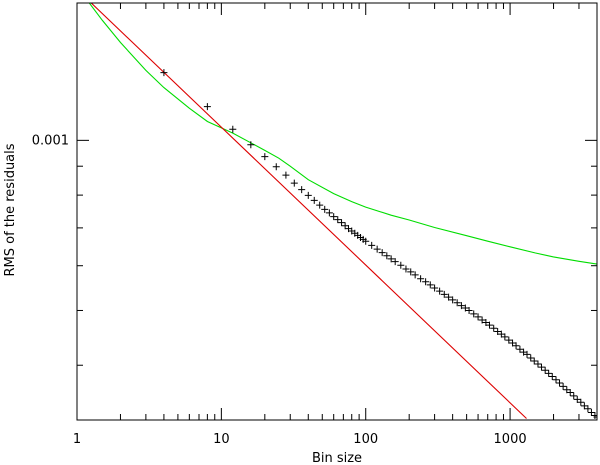  Describe the element at coordinates (77, 439) in the screenshot. I see `x-tick-label: 1` at that location.